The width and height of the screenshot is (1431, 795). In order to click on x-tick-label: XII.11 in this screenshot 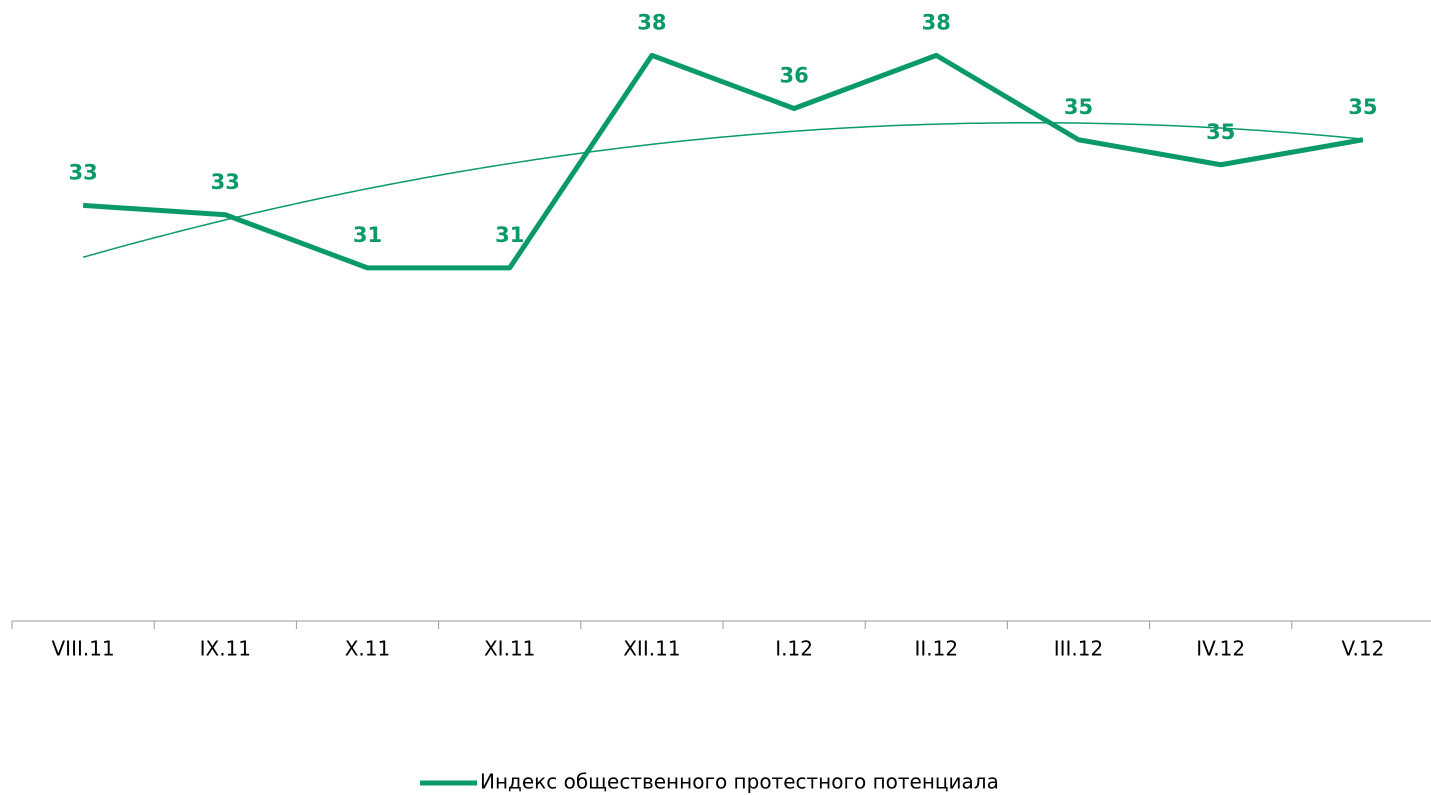, I will do `click(651, 649)`.